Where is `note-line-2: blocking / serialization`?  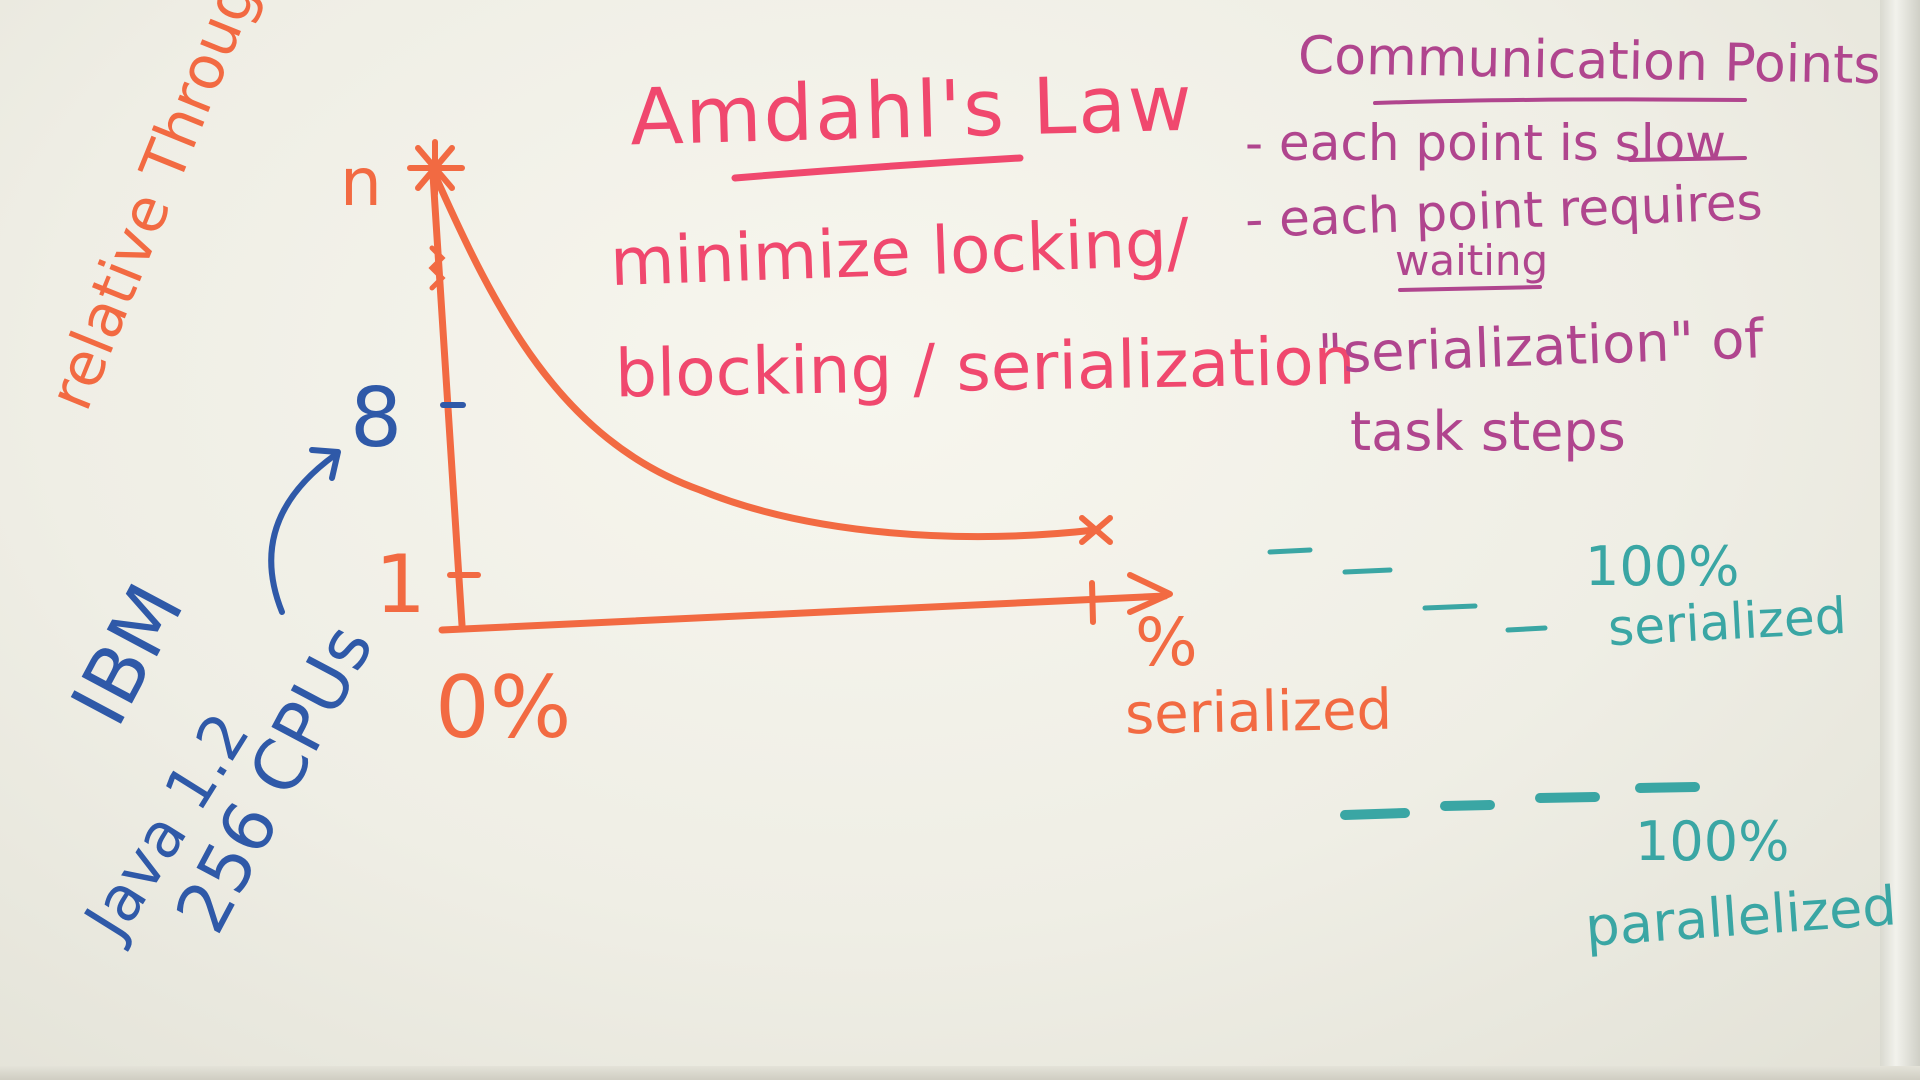 note-line-2: blocking / serialization is located at coordinates (985, 367).